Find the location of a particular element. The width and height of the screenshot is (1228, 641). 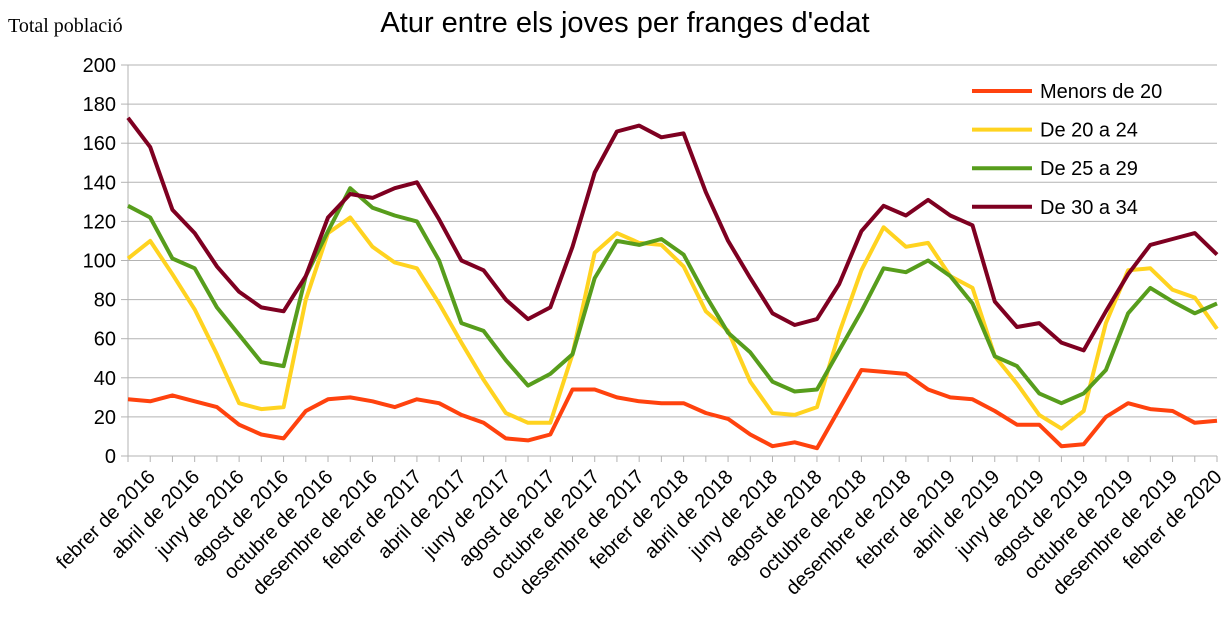

y-tick-label: 160 is located at coordinates (99, 144).